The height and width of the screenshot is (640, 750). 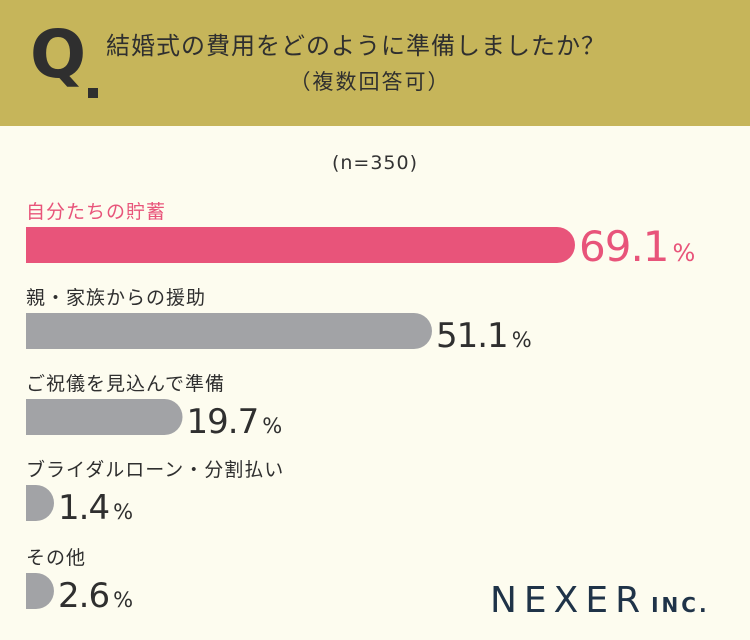 I want to click on unit-label-3: %, so click(x=123, y=512).